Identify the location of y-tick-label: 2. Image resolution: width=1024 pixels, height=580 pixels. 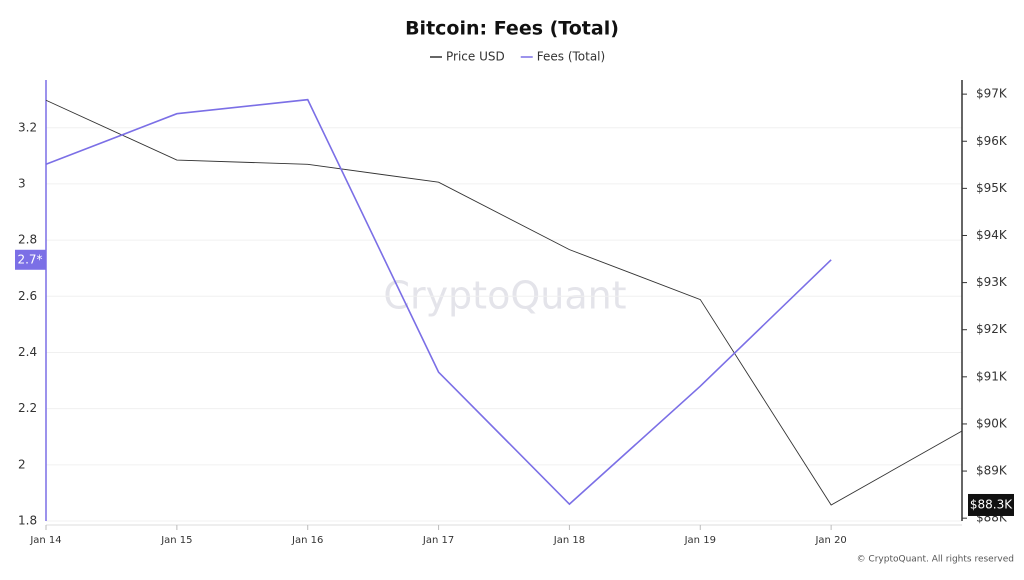
(22, 464).